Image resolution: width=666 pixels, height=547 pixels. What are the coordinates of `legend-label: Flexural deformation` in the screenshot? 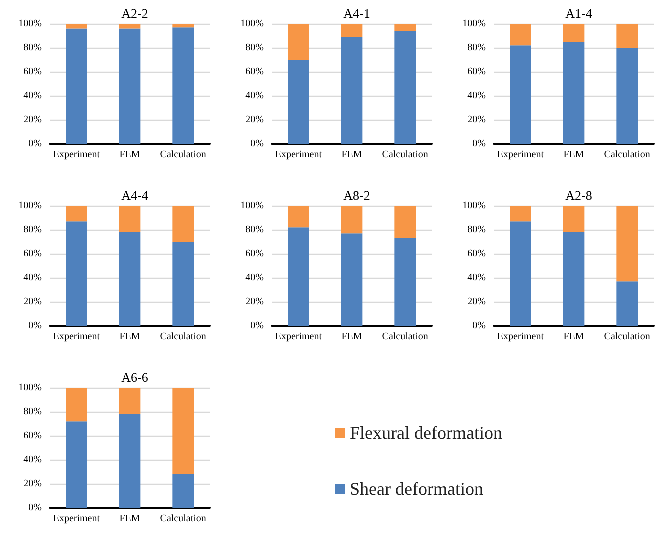 It's located at (426, 433).